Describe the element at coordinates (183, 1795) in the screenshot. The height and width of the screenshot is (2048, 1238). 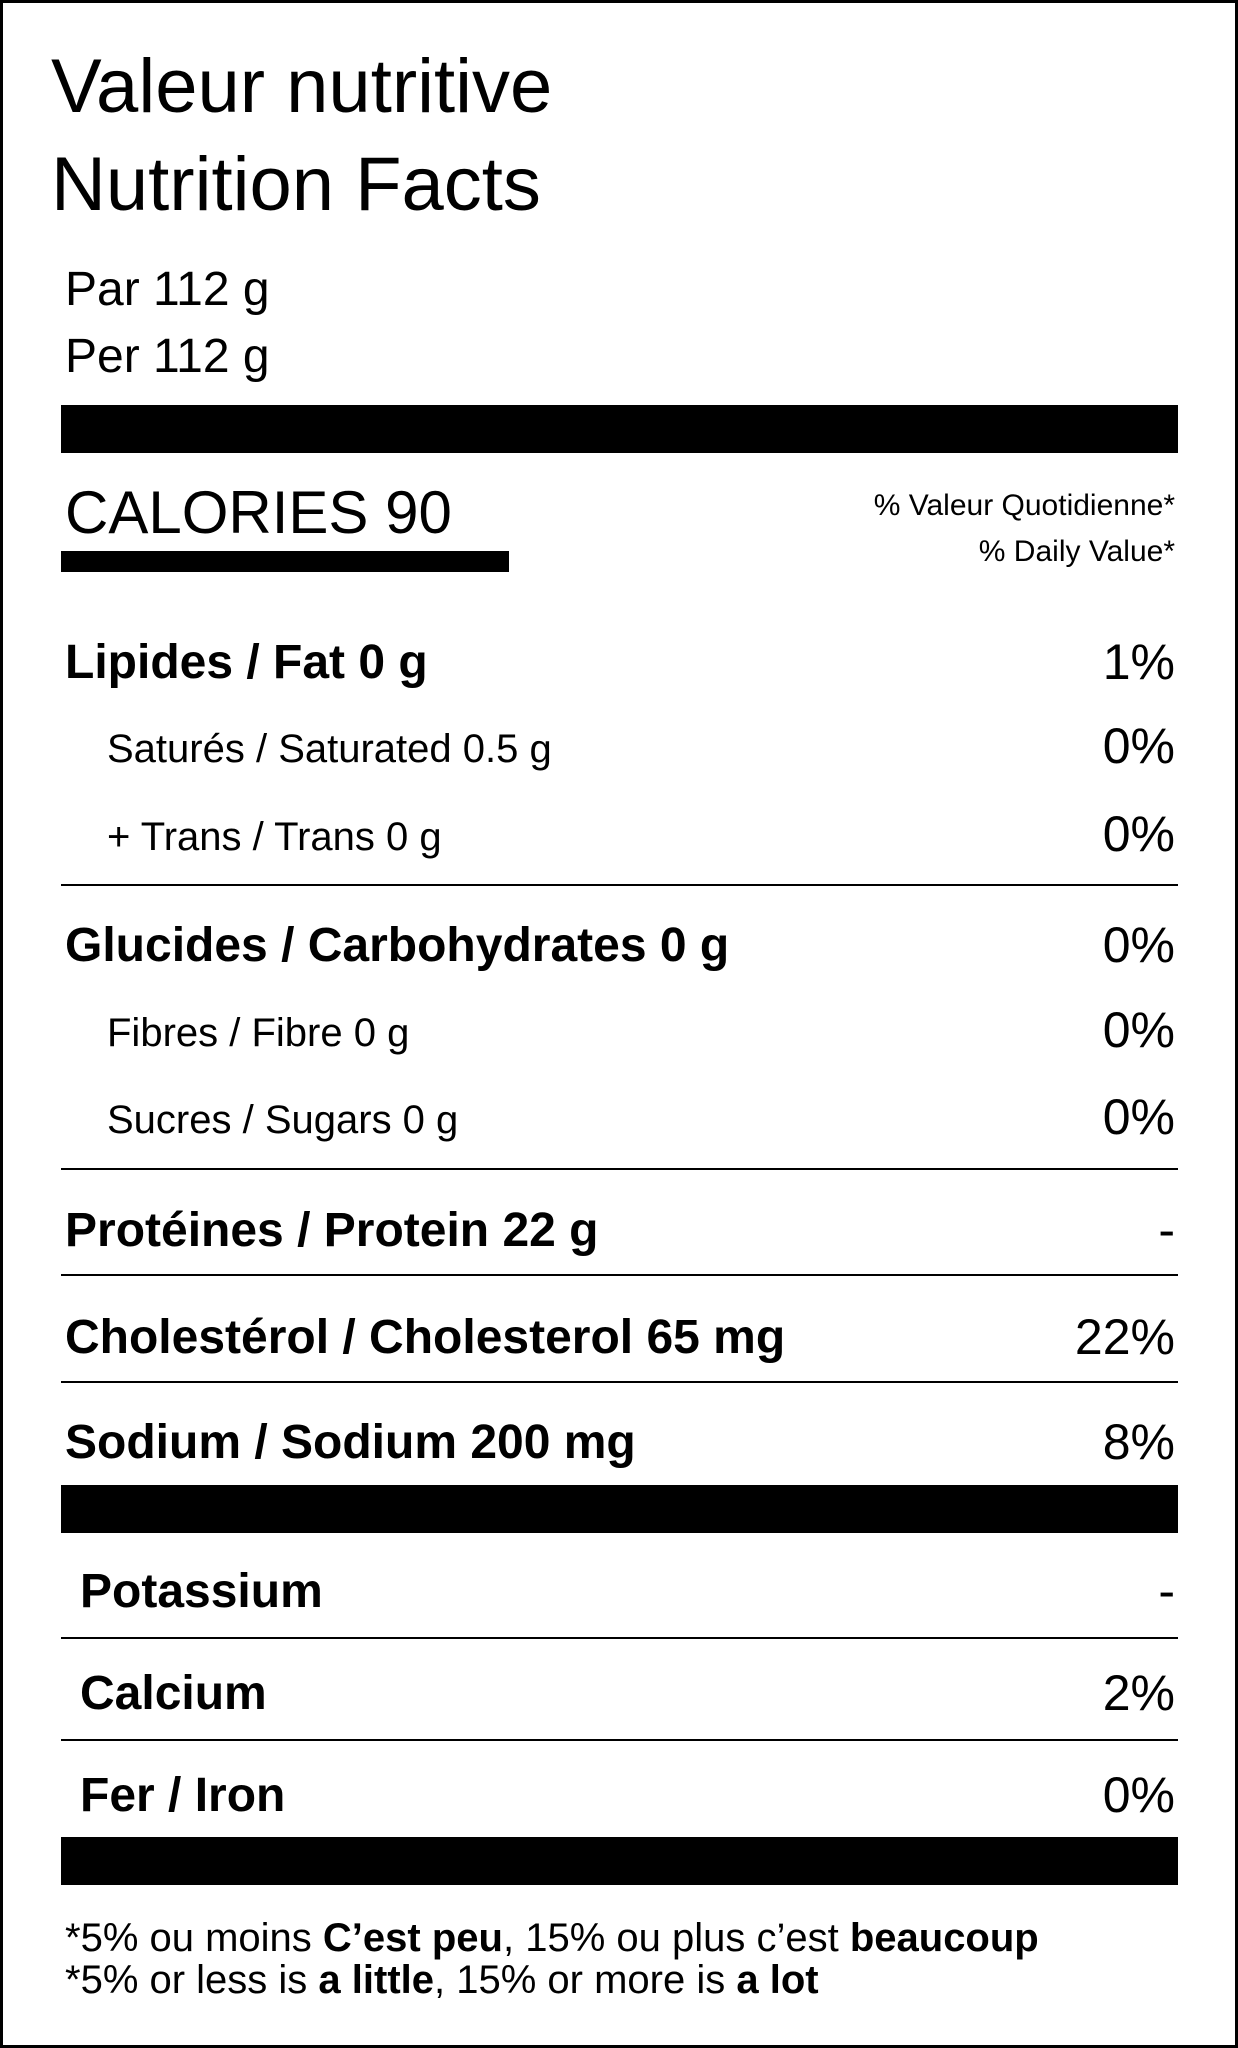
I see `mineral-label: Fer / Iron` at that location.